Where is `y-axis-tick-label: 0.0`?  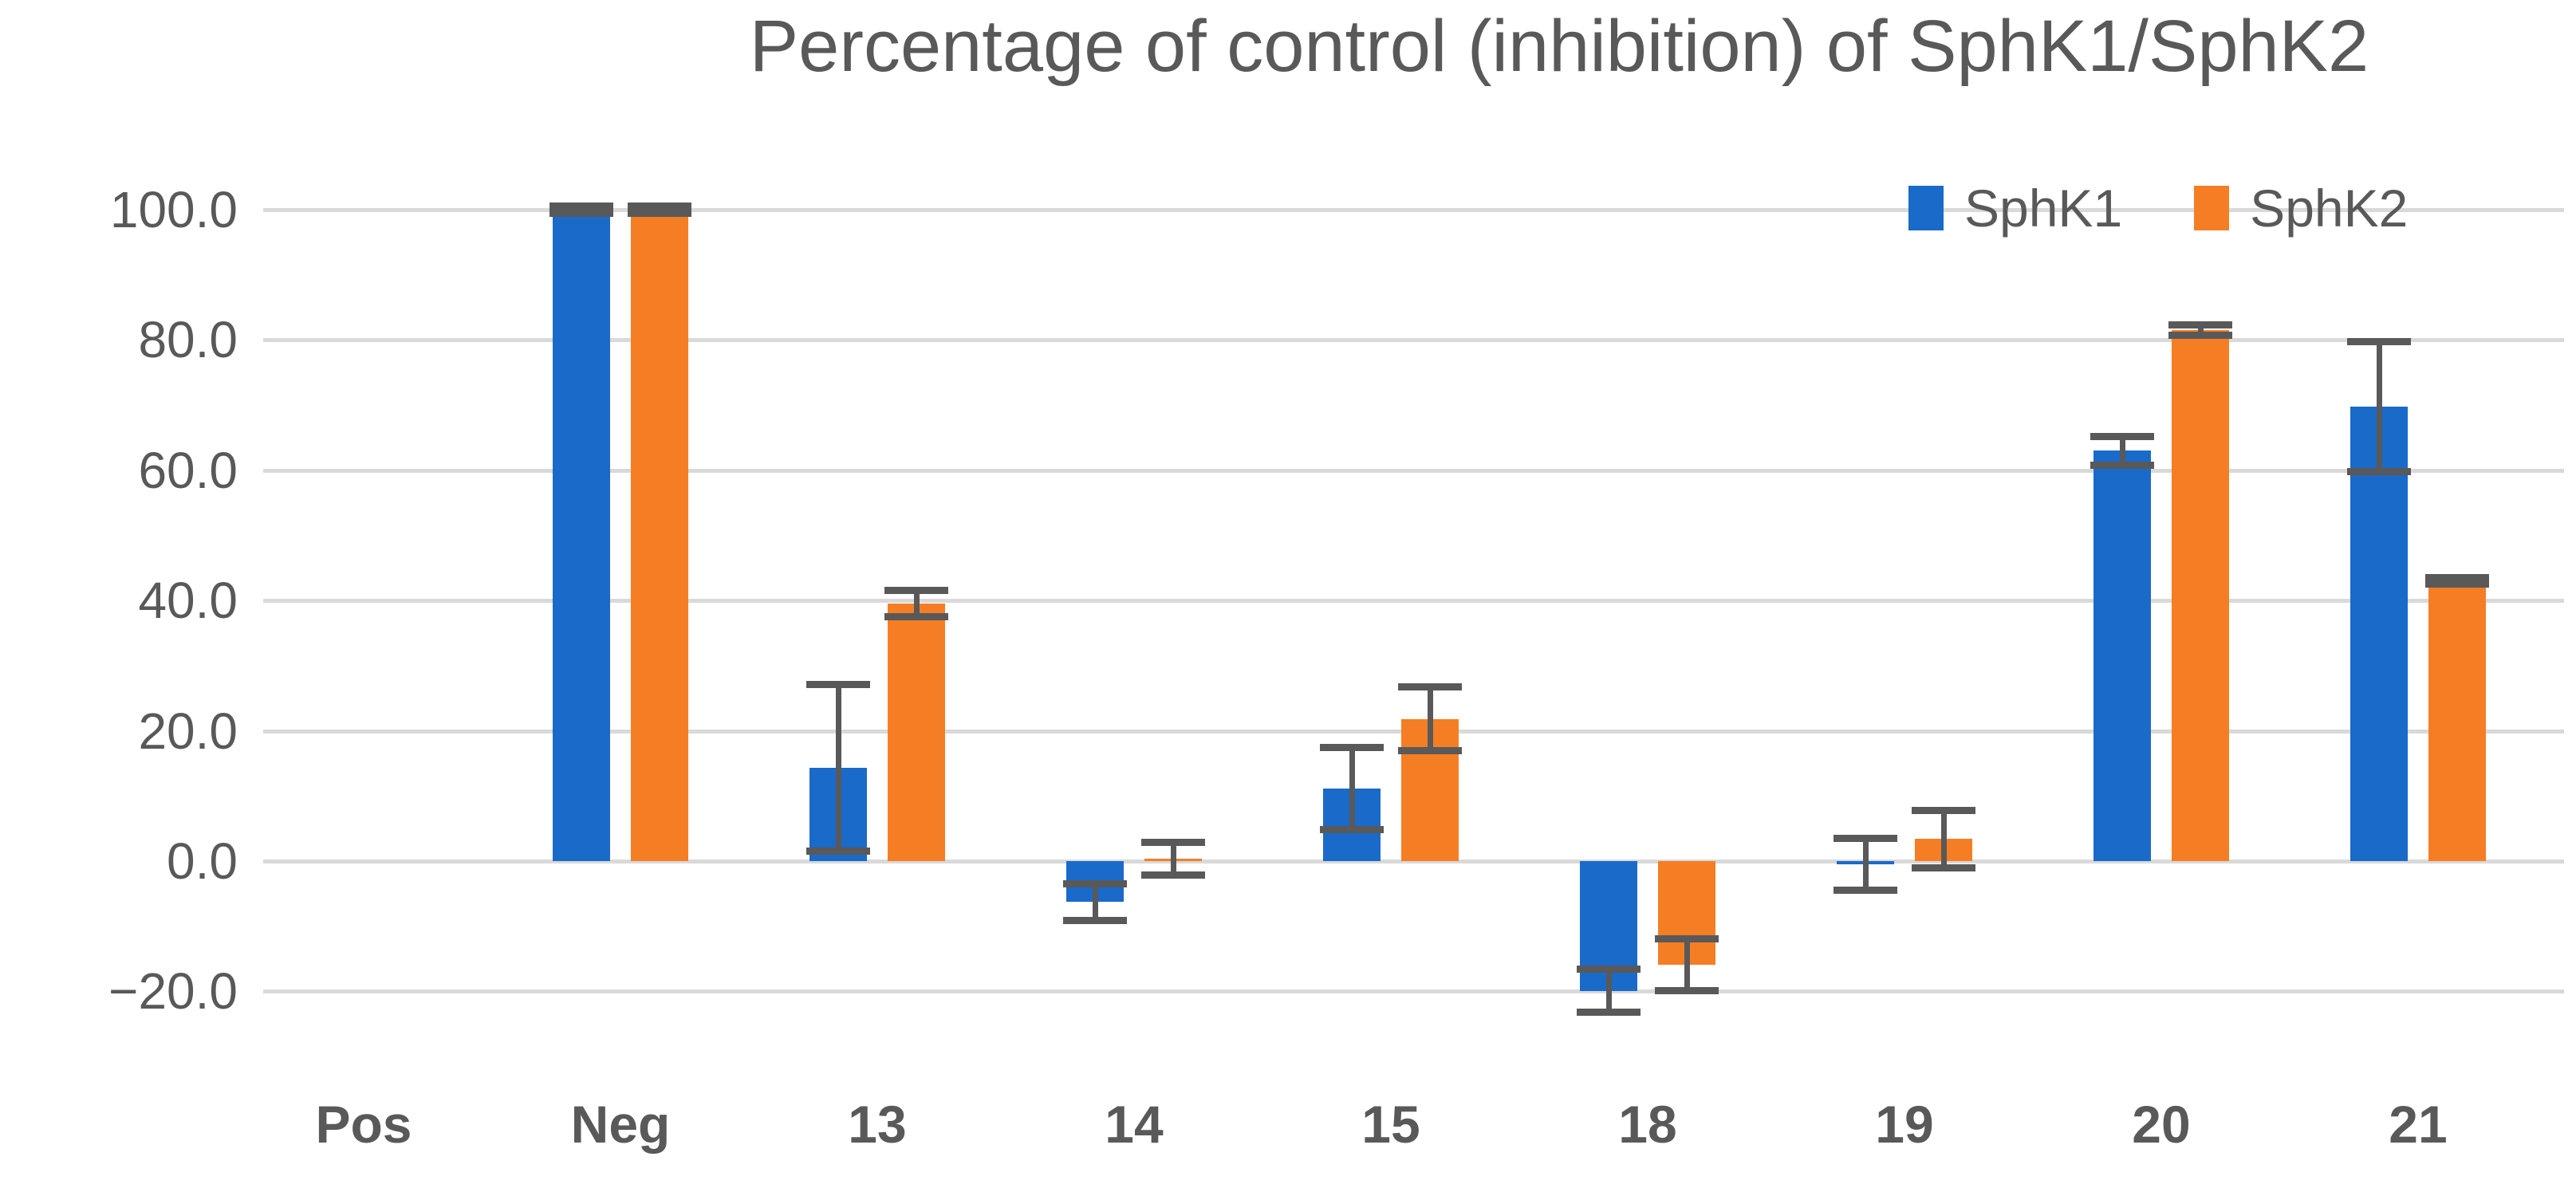 y-axis-tick-label: 0.0 is located at coordinates (202, 861).